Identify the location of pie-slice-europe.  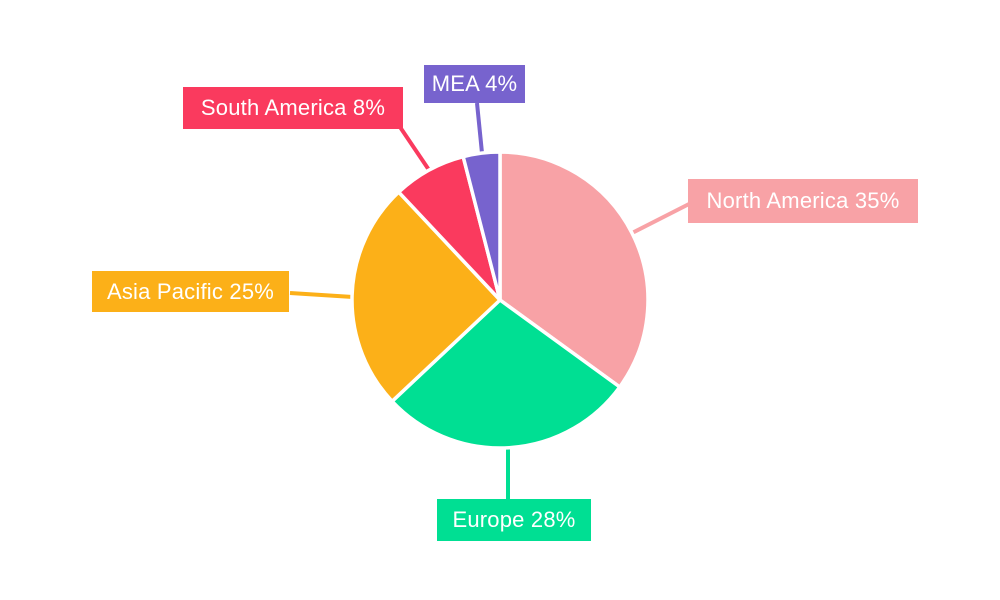
(506, 374).